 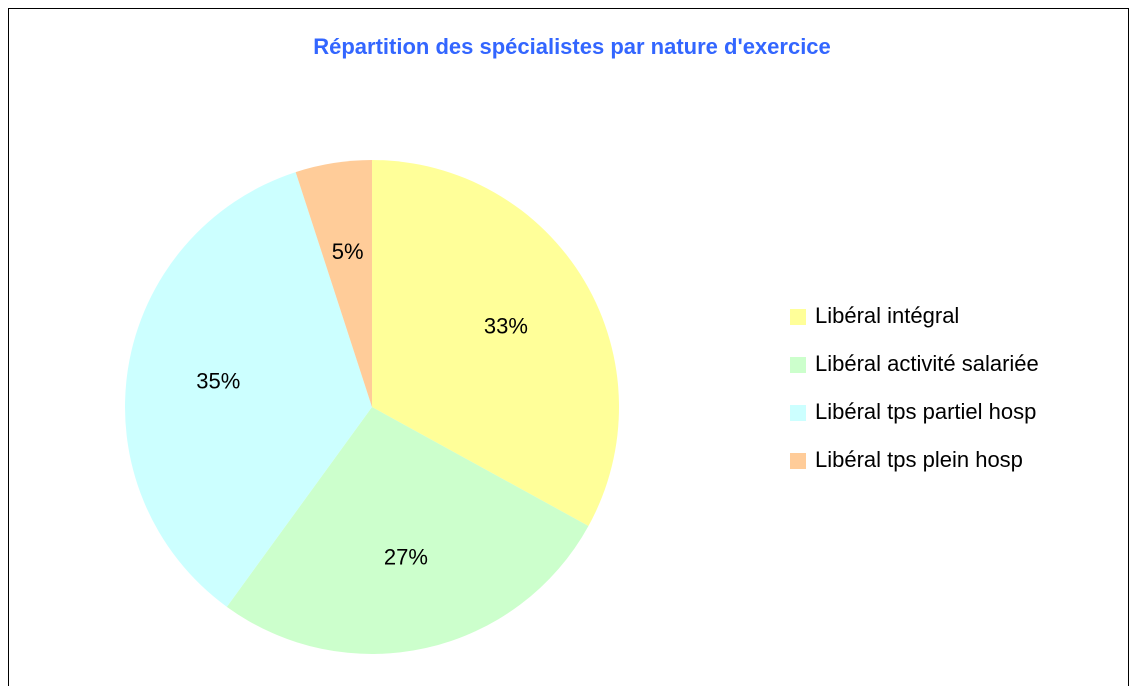 I want to click on legend-label: Libéral intégral, so click(x=887, y=315).